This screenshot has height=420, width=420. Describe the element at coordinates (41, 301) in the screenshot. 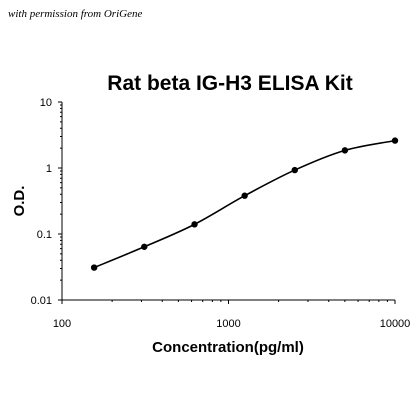

I see `y-tick-label: 0.01` at that location.